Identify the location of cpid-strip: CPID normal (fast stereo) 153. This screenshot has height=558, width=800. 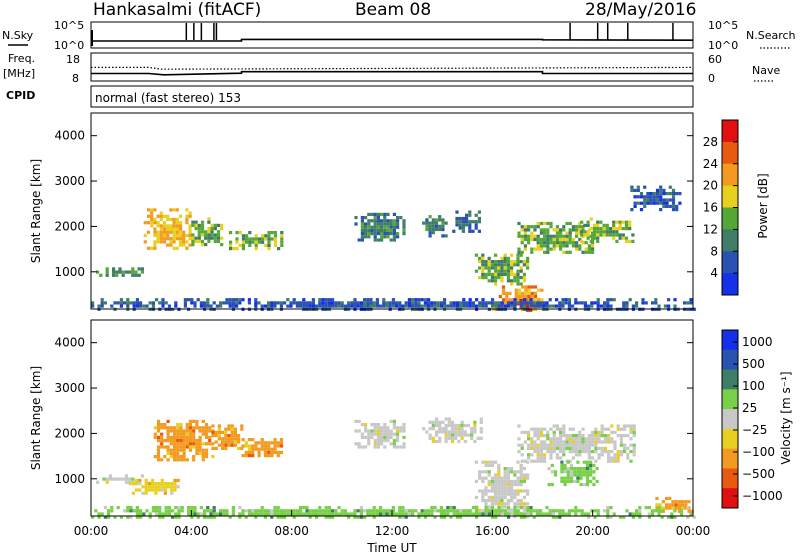
(350, 96).